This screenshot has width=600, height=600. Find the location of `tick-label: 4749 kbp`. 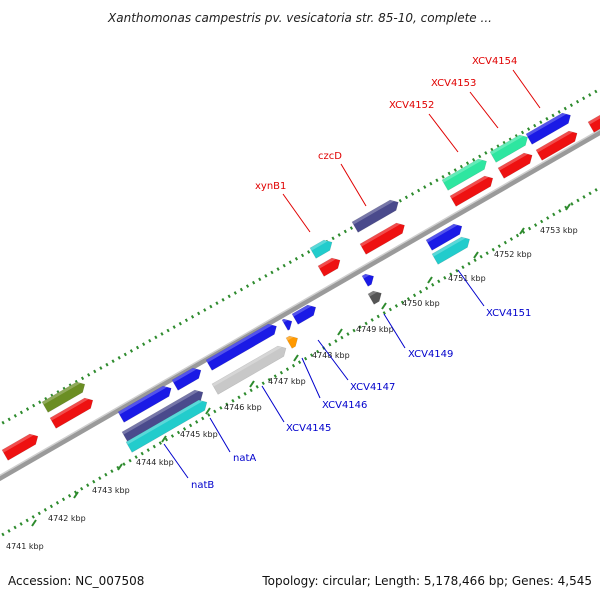

tick-label: 4749 kbp is located at coordinates (375, 329).